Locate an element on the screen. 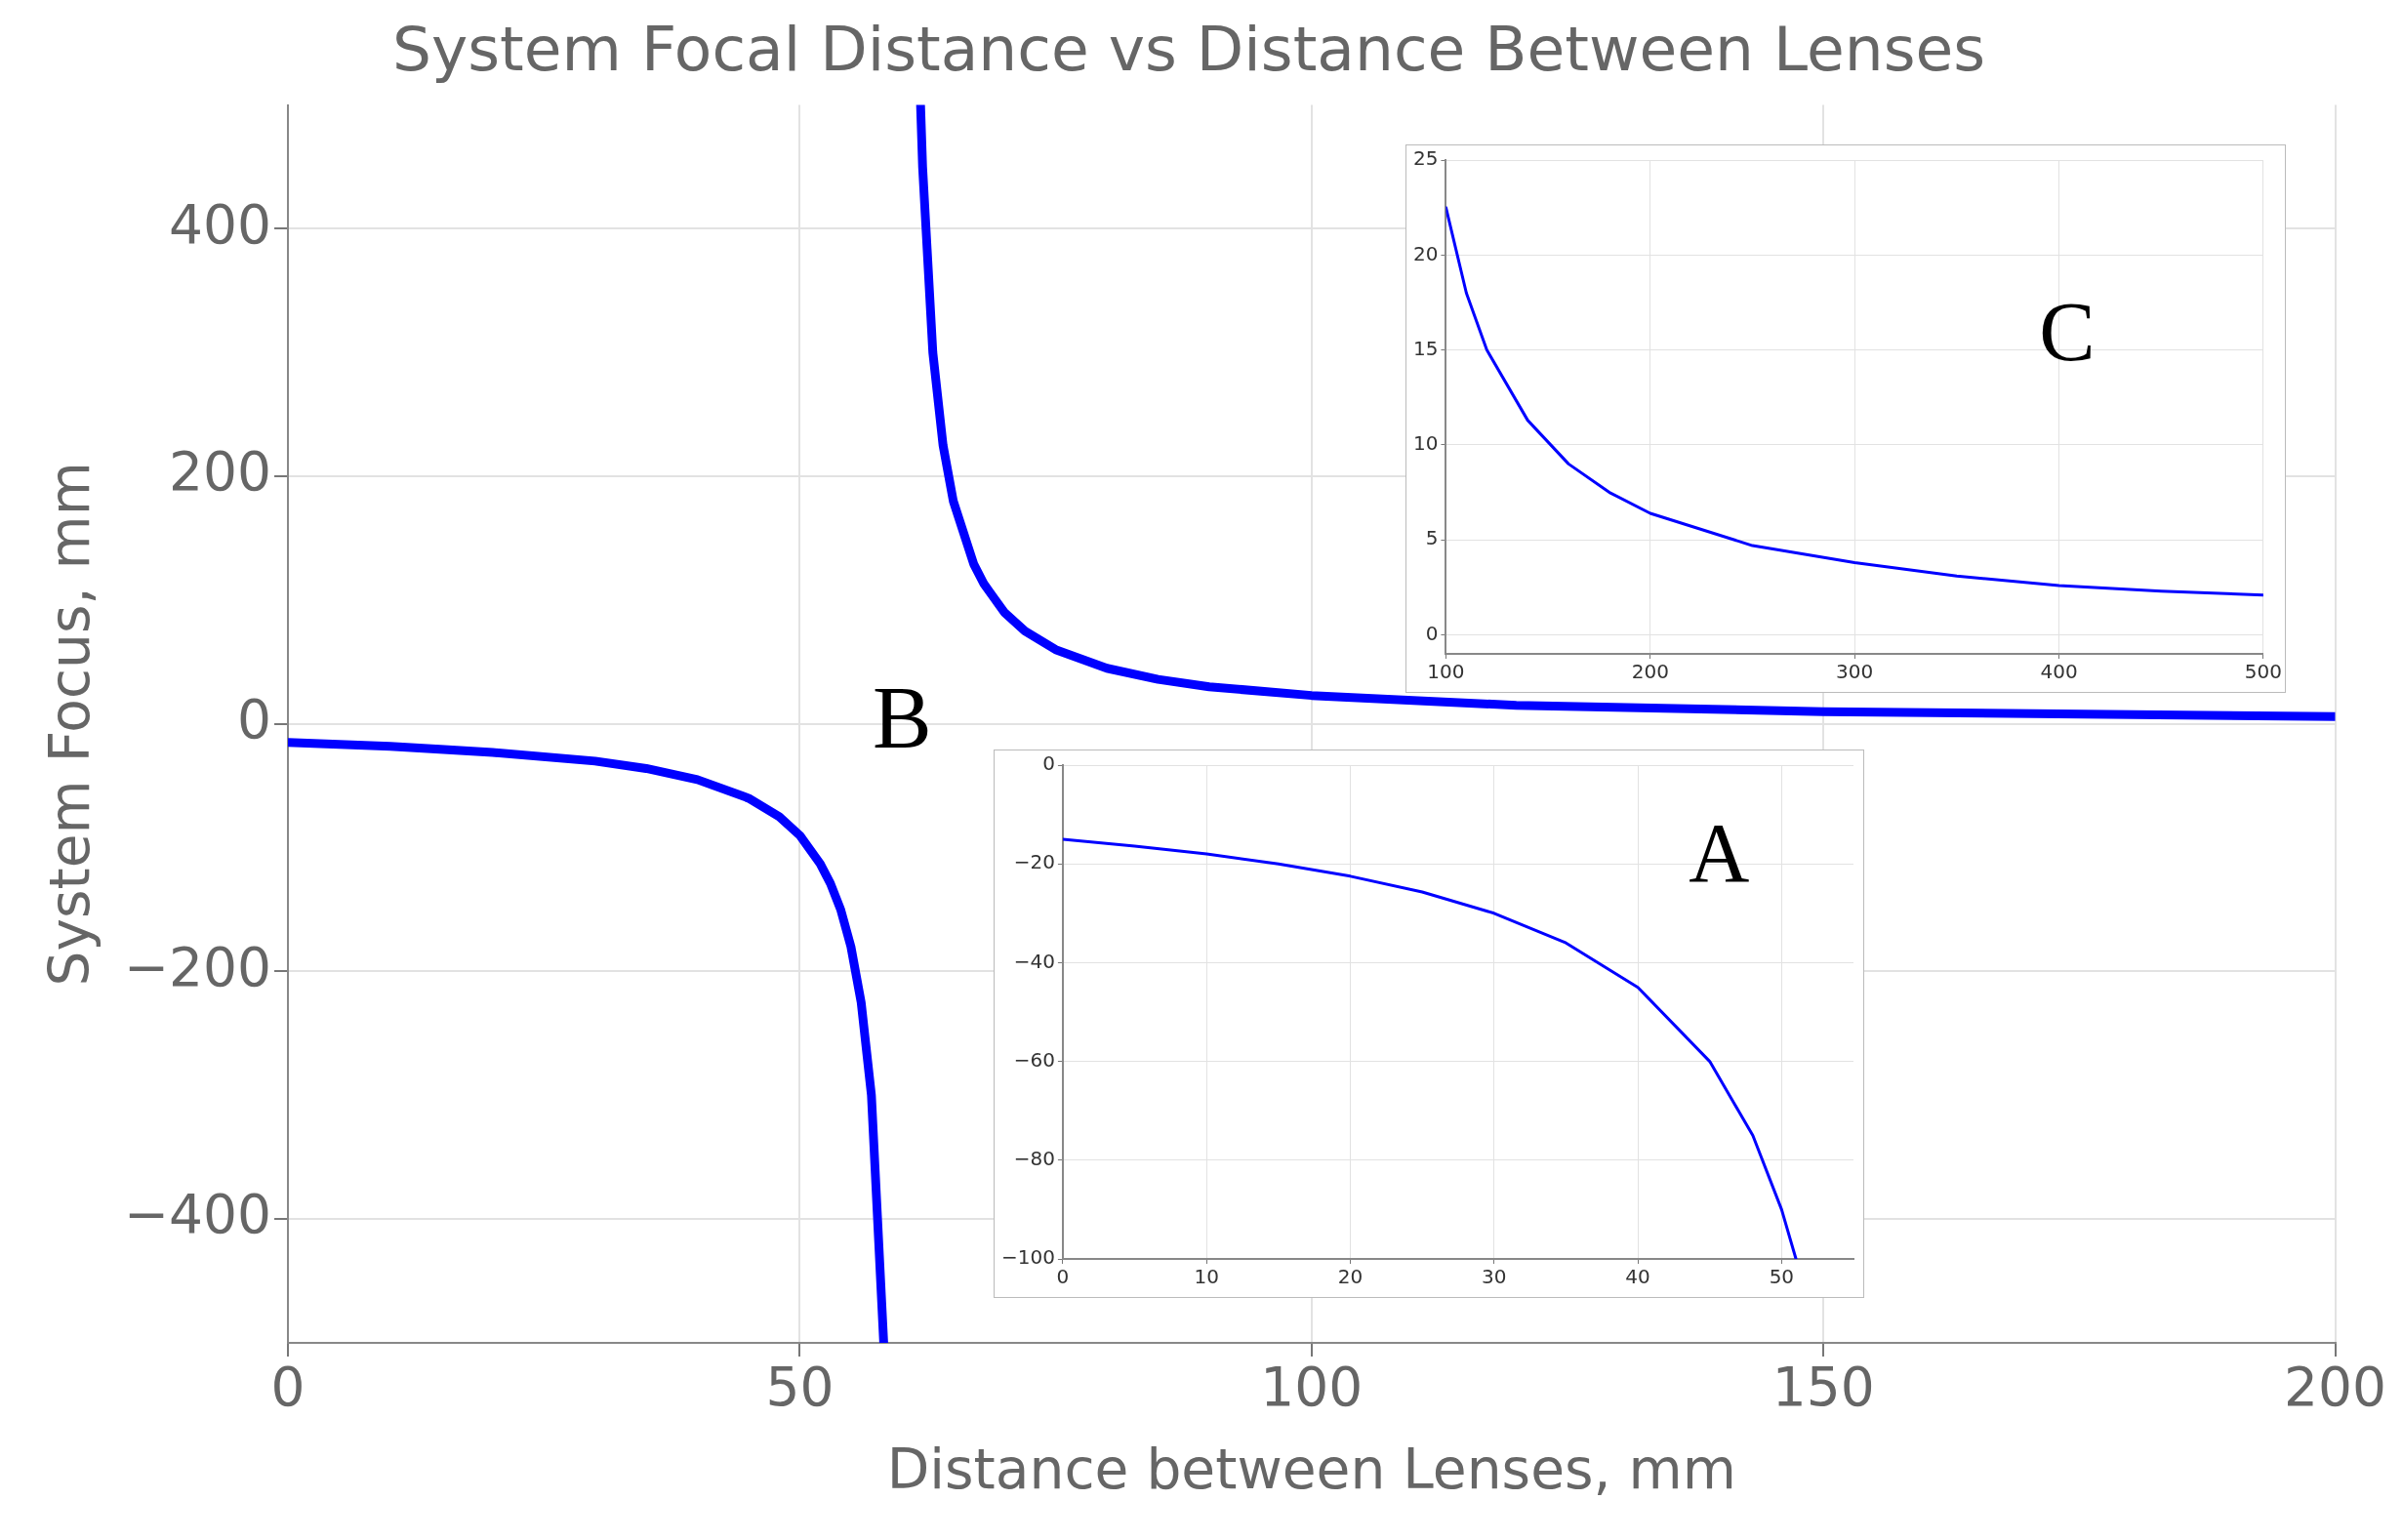 The height and width of the screenshot is (1540, 2402). x-tick-label: 40 is located at coordinates (1637, 1277).